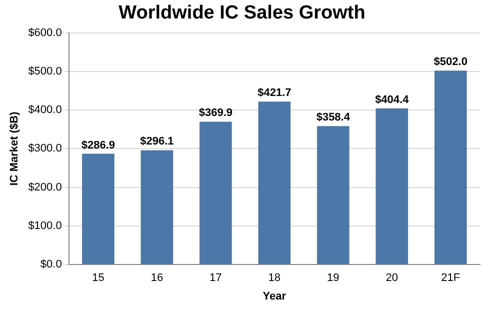  Describe the element at coordinates (274, 296) in the screenshot. I see `x-axis-title: Year` at that location.